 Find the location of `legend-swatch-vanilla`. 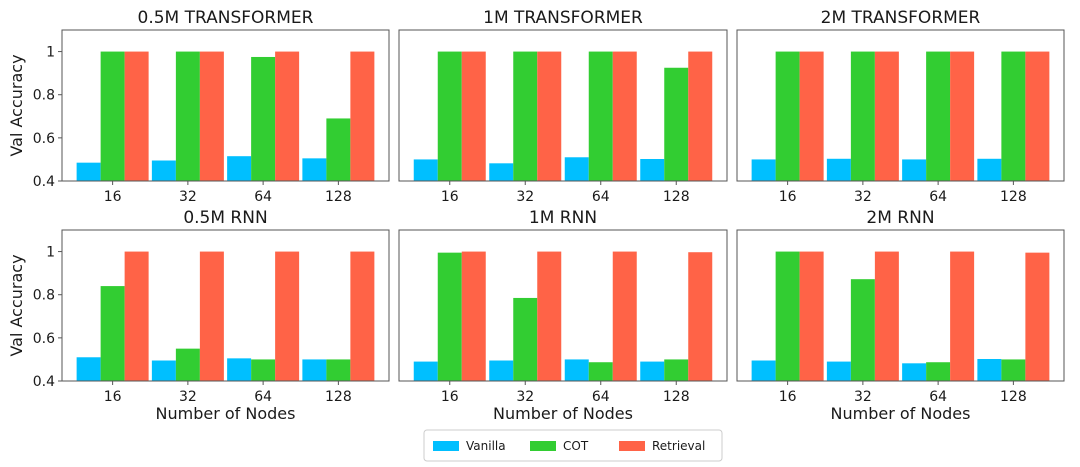

legend-swatch-vanilla is located at coordinates (446, 446).